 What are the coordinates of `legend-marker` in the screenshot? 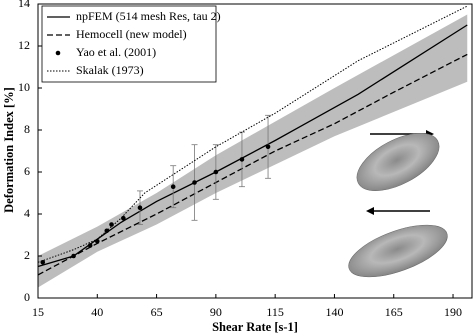 It's located at (58, 53).